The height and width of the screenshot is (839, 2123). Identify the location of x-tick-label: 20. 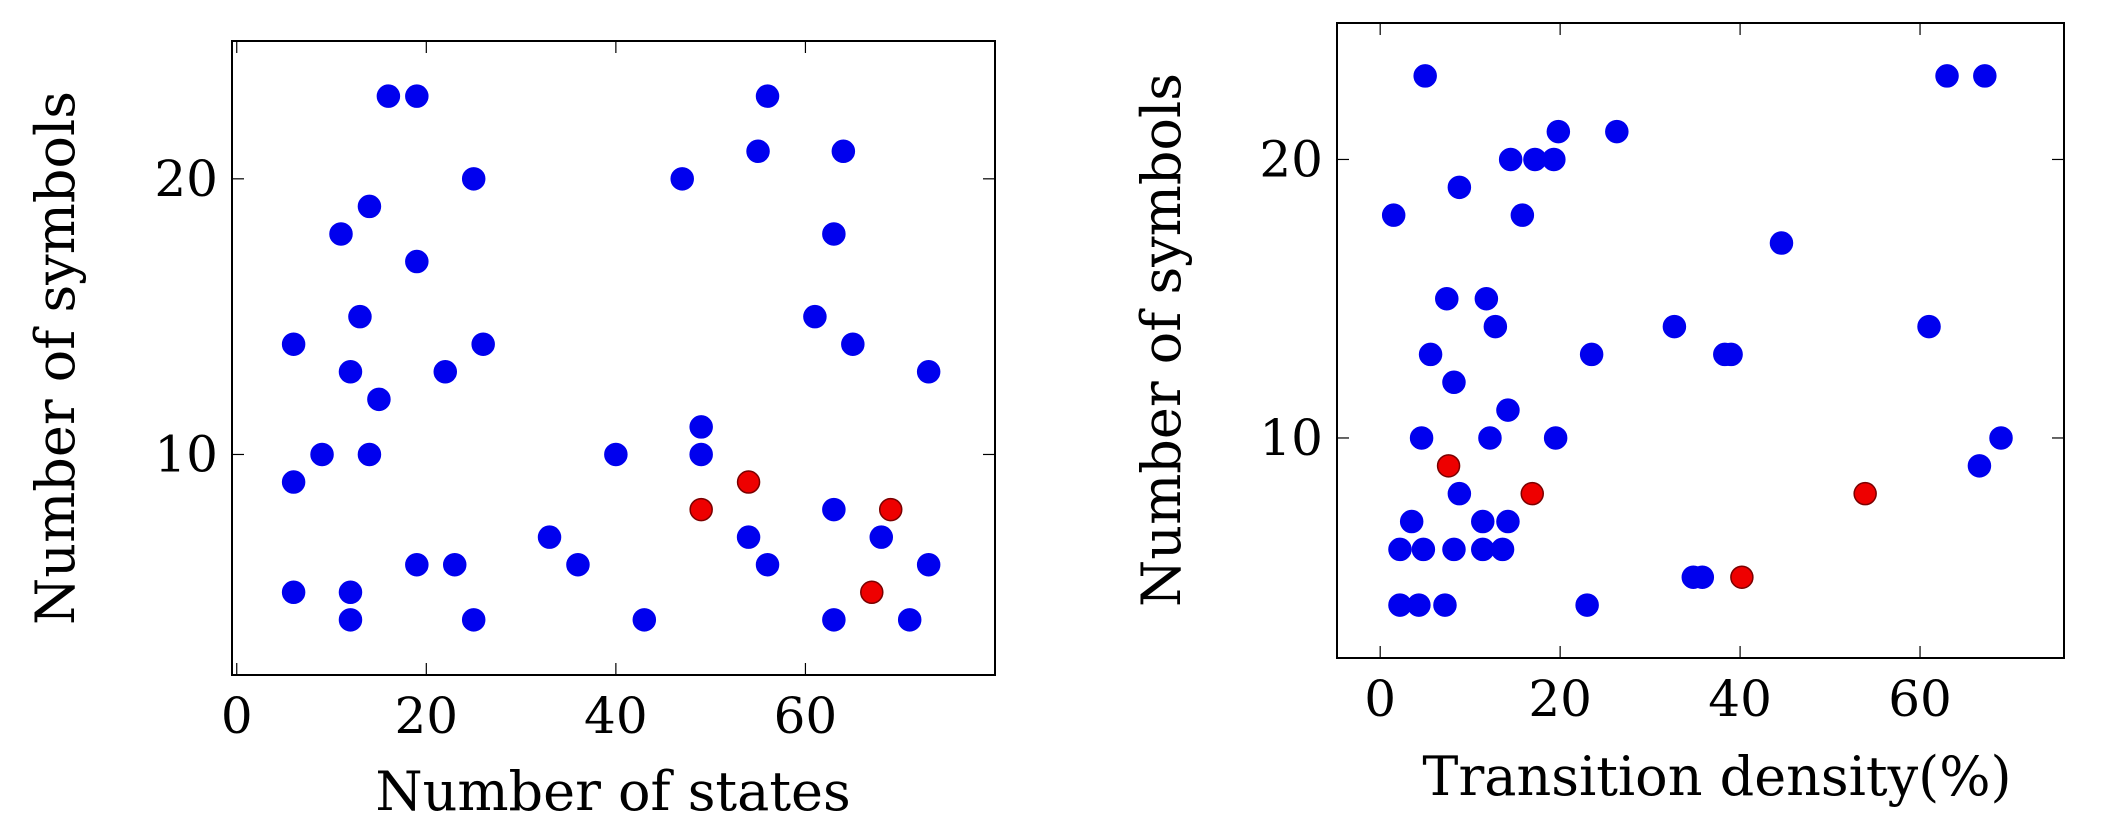
(426, 716).